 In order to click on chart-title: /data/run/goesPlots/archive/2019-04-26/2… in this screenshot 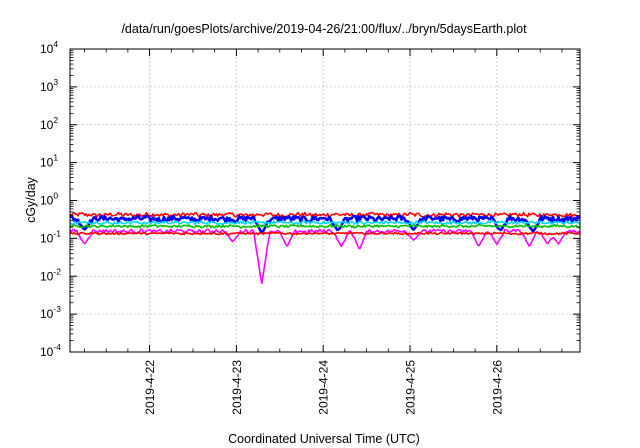, I will do `click(324, 29)`.